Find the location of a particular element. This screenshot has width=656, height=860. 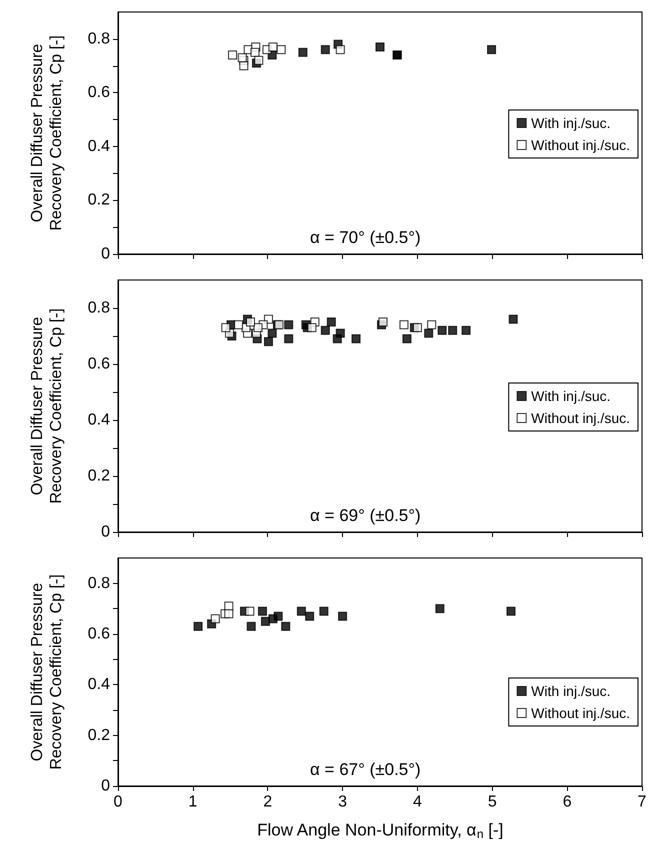

x-tick-label: 1 is located at coordinates (193, 802).